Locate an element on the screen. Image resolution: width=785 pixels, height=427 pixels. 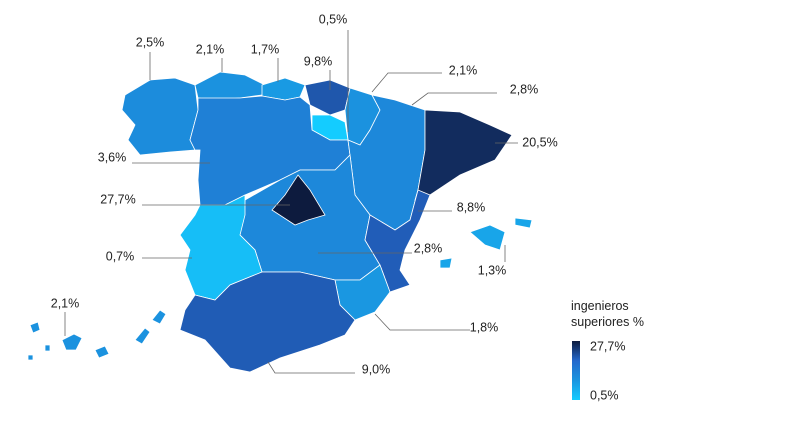
region-label: 0,5% is located at coordinates (333, 19).